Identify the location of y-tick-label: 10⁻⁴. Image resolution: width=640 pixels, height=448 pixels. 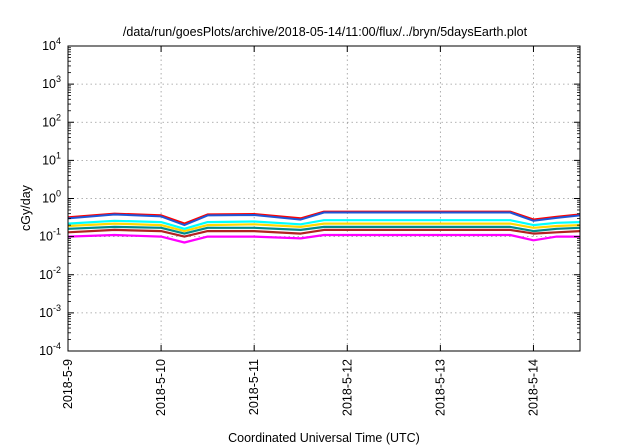
(50, 349).